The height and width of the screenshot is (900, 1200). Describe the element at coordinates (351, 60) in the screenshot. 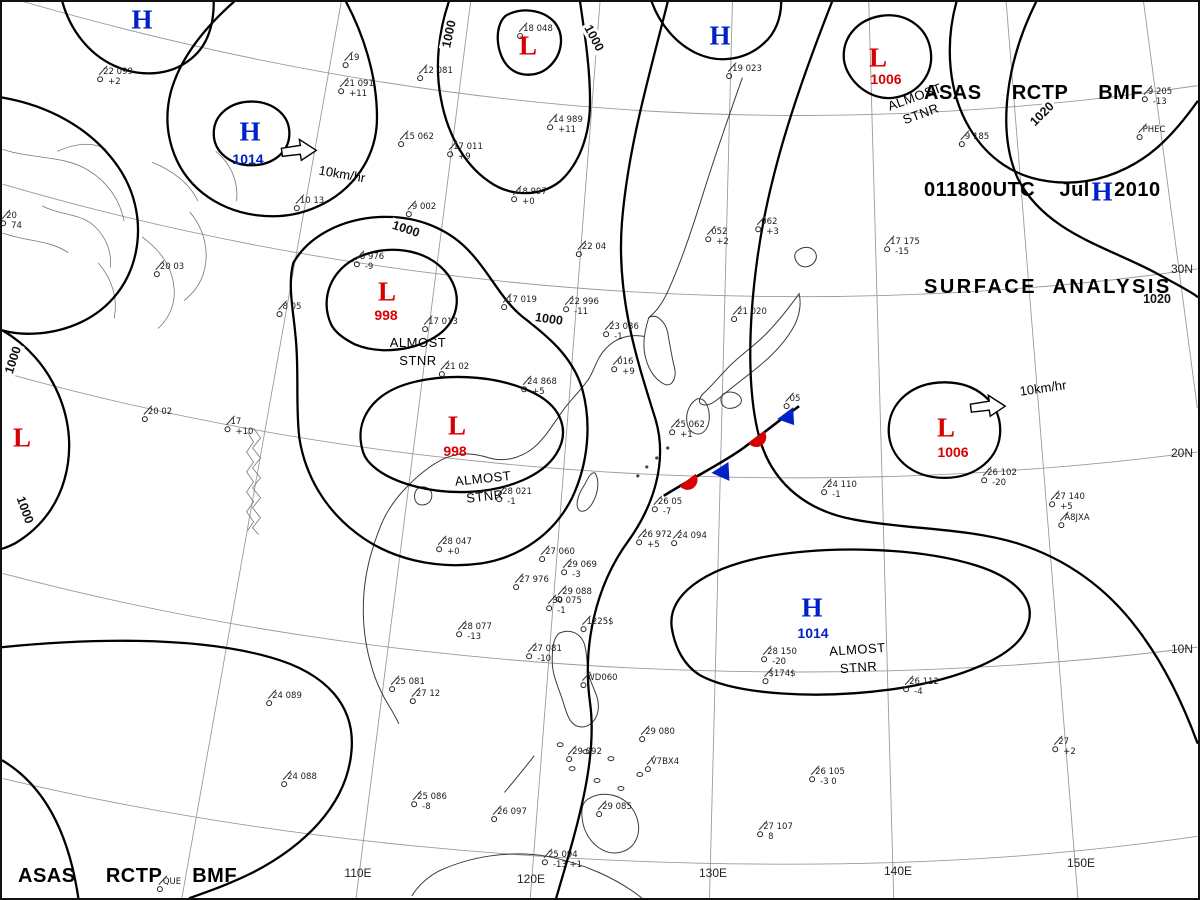

I see `station-plot: 19` at that location.